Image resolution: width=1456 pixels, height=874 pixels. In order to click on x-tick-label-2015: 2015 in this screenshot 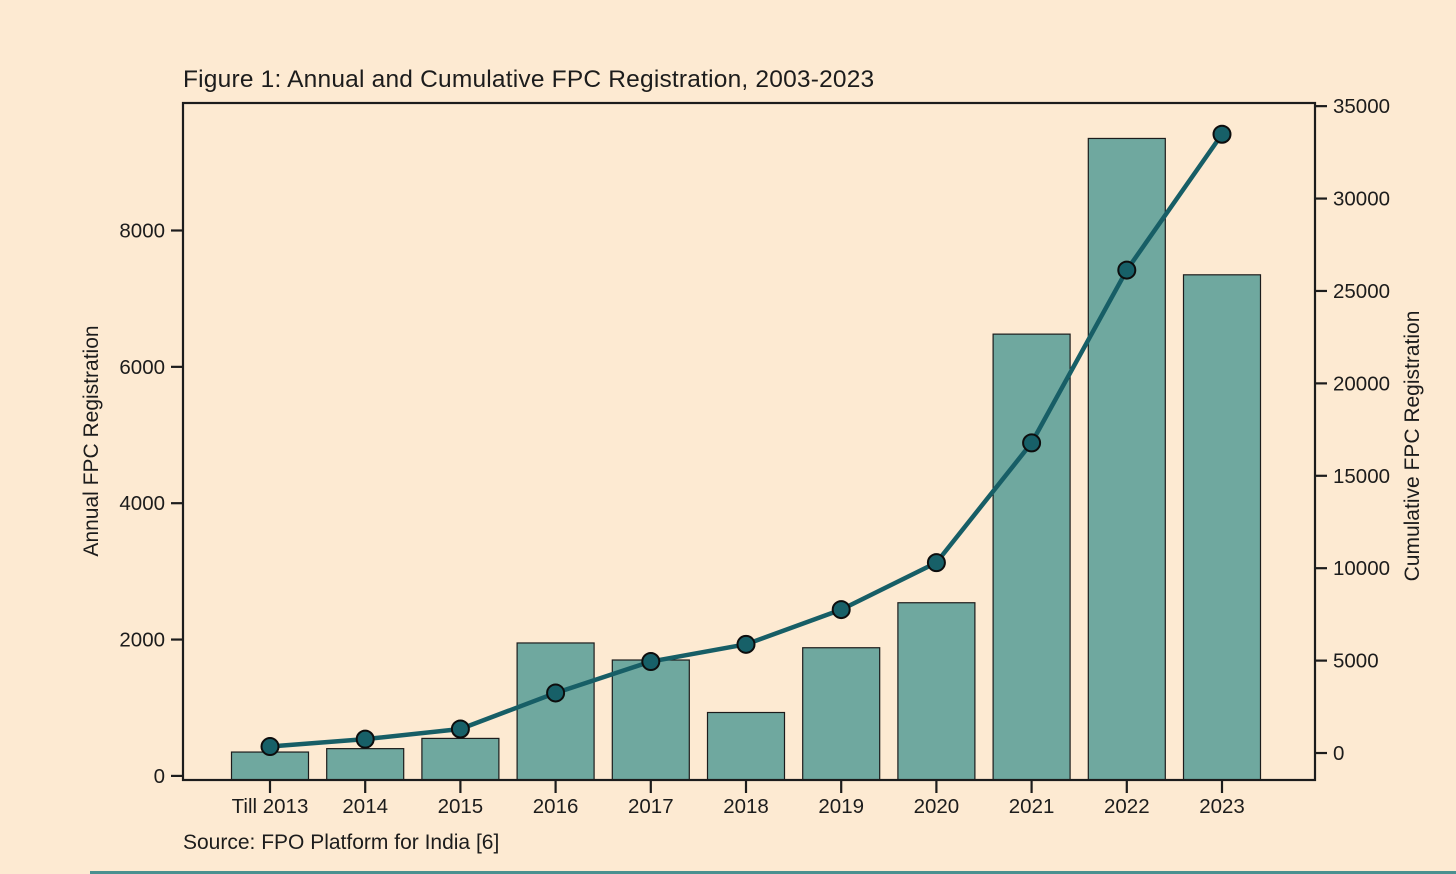, I will do `click(461, 806)`.